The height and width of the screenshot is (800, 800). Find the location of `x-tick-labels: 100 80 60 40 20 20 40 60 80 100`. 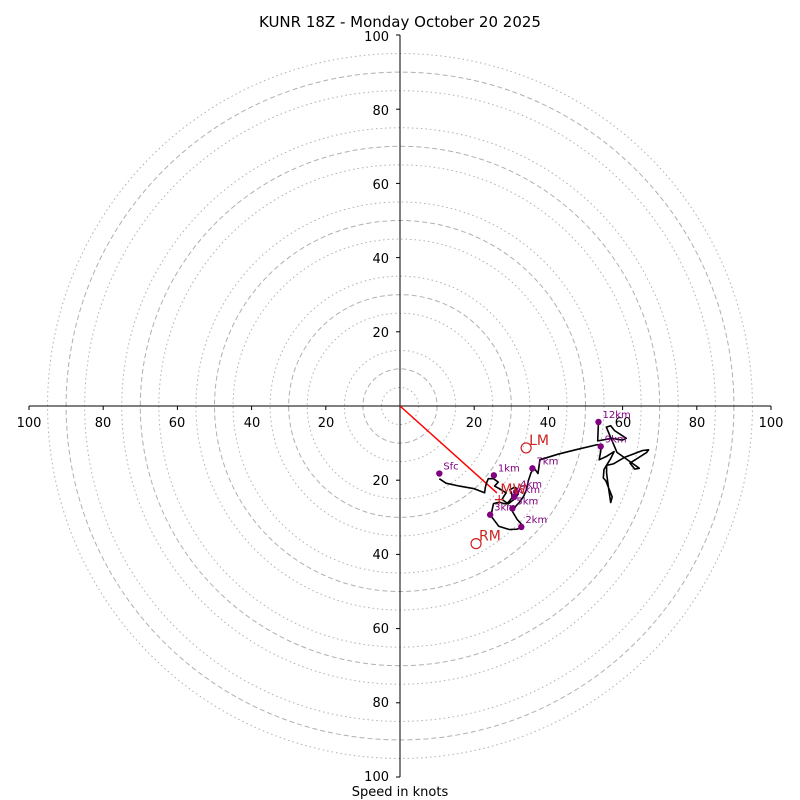

x-tick-labels: 100 80 60 40 20 20 40 60 80 100 is located at coordinates (400, 423).